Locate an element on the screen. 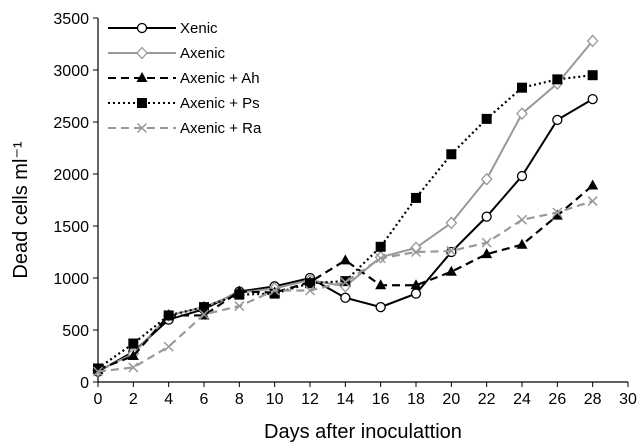 This screenshot has width=643, height=445. y-axis-title: Dead cells ml⁻¹ is located at coordinates (21, 210).